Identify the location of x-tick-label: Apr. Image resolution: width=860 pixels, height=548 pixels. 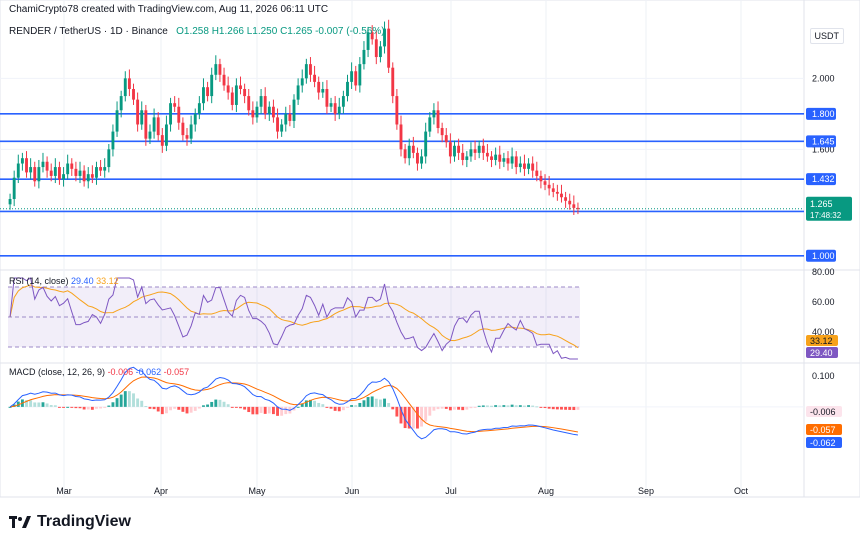
(161, 491).